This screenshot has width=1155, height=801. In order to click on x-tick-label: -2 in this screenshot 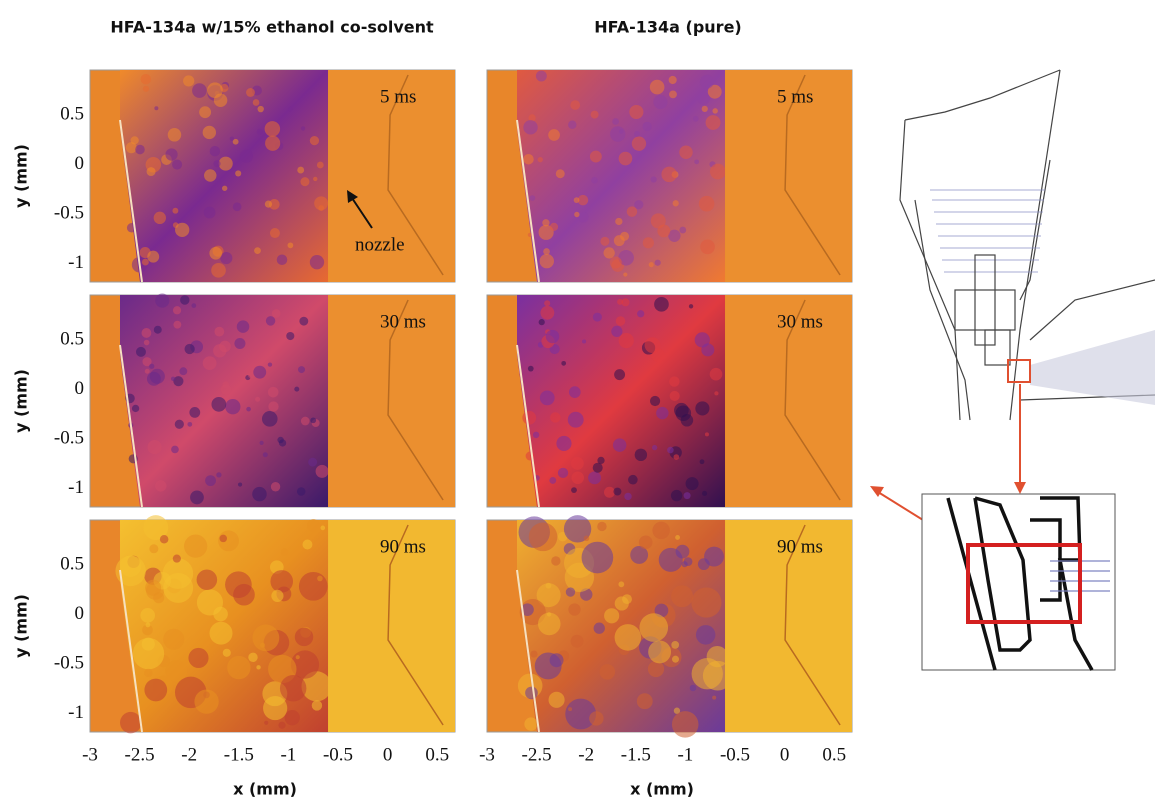, I will do `click(189, 754)`.